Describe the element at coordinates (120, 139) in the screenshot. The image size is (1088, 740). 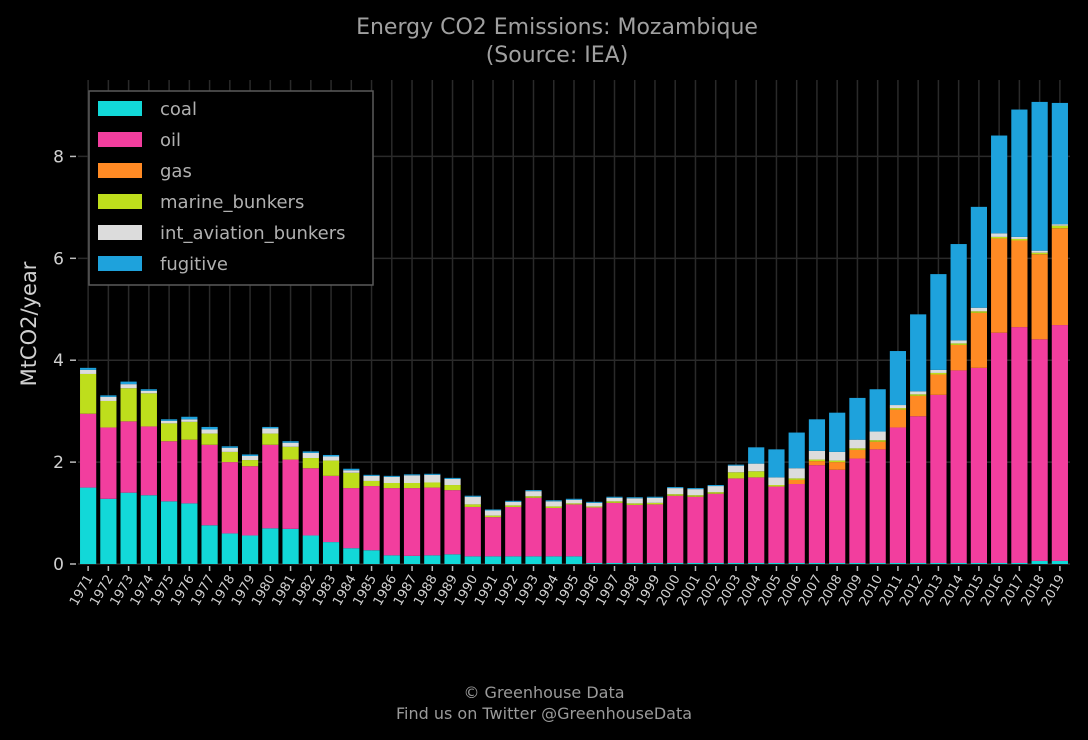
I see `legend-swatch-oil` at that location.